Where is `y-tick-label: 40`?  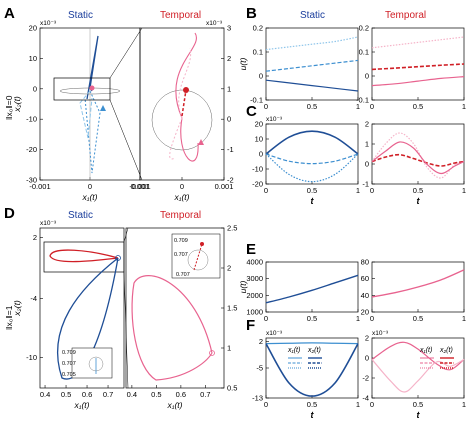
y-tick-label: 40 is located at coordinates (365, 295).